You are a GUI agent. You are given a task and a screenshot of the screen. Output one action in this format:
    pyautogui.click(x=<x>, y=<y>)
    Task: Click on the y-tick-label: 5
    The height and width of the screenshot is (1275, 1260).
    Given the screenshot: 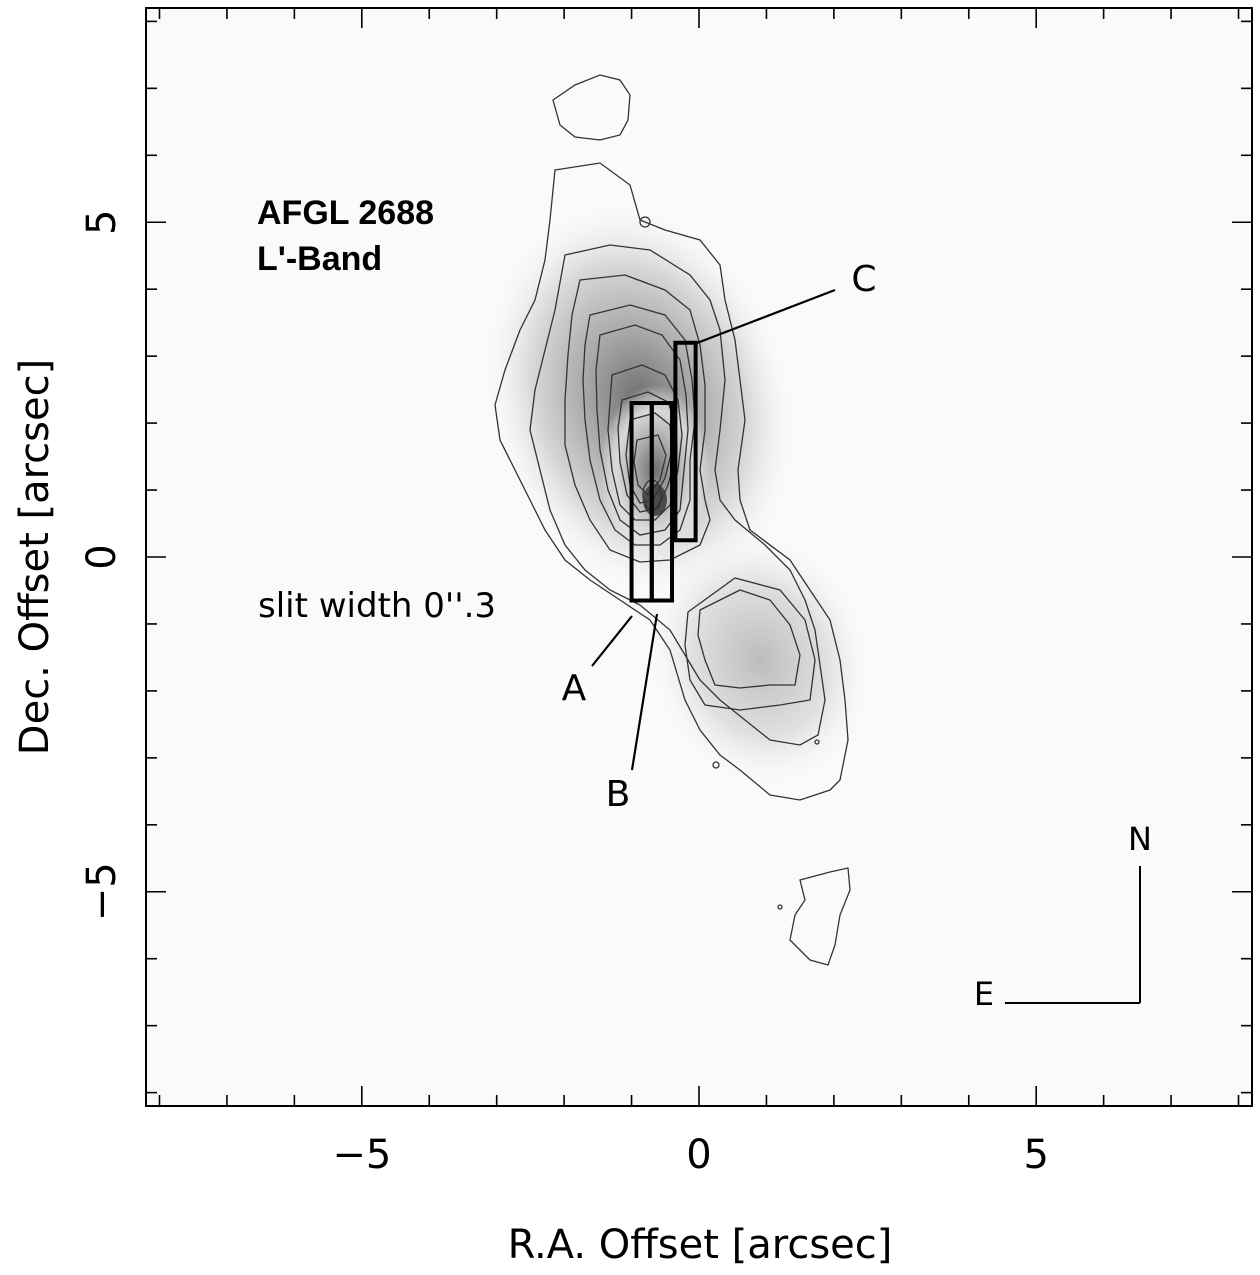 What is the action you would take?
    pyautogui.click(x=102, y=222)
    